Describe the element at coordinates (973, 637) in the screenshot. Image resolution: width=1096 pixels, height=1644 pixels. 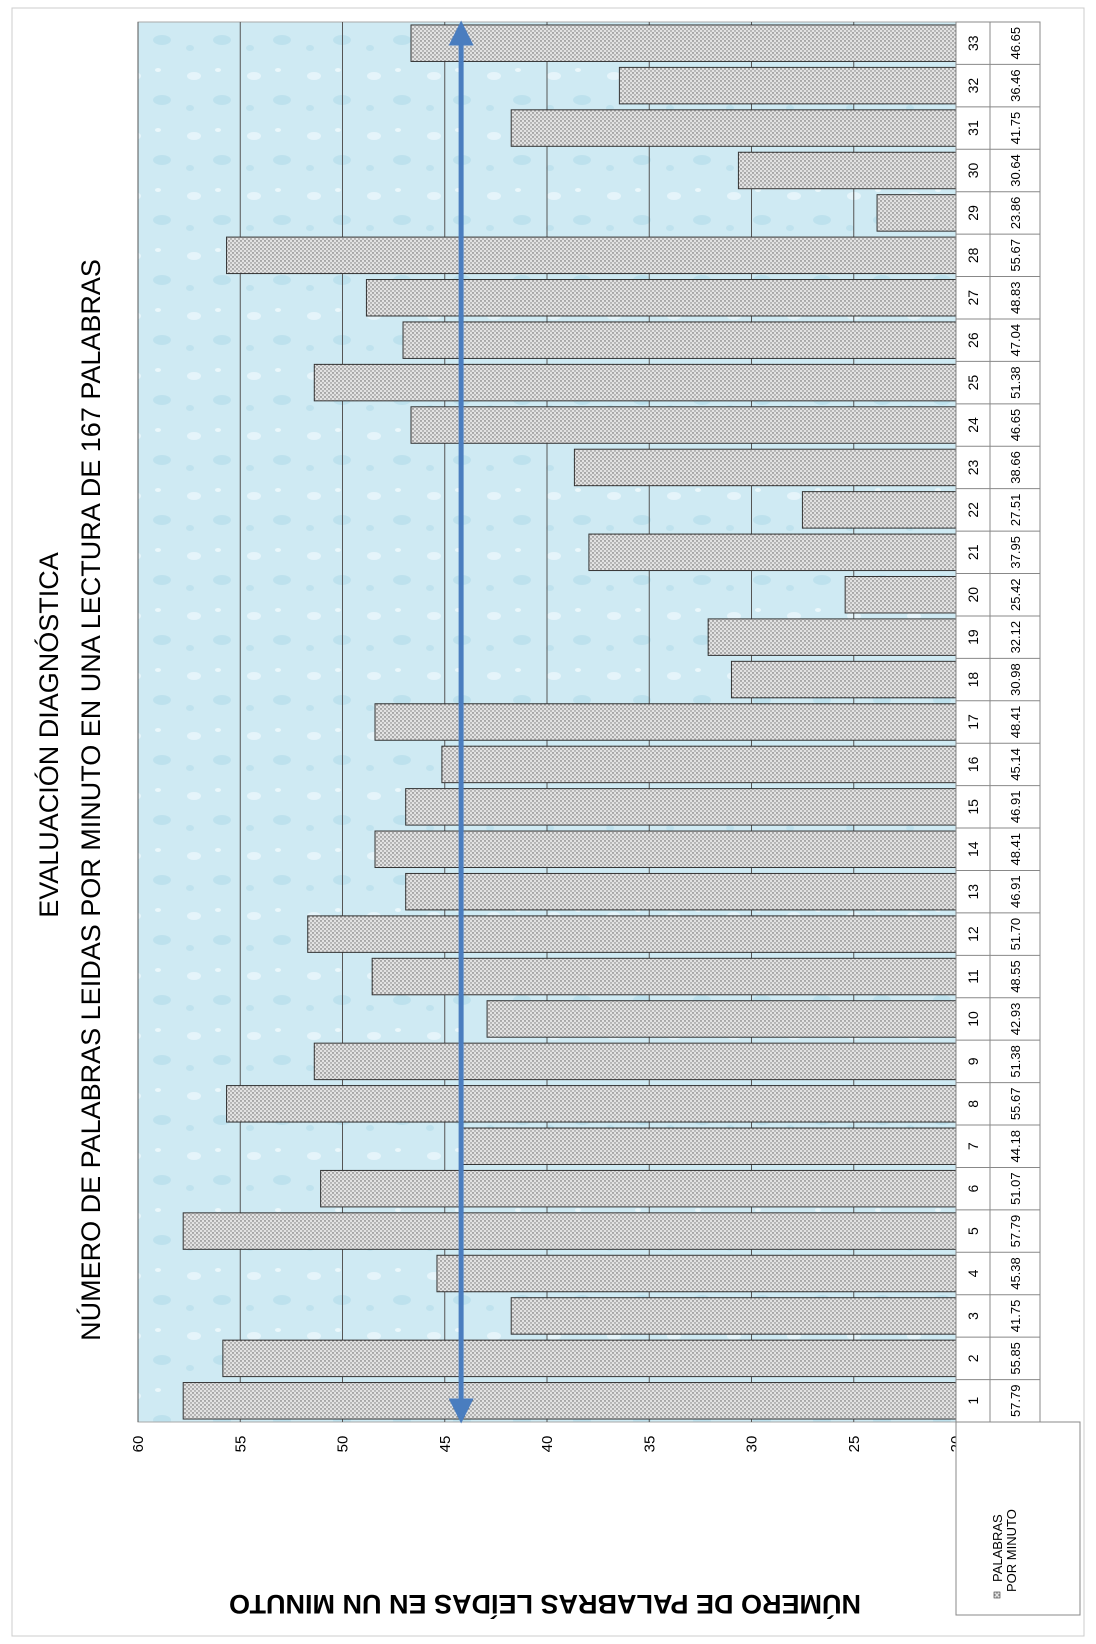
I see `category-label: 19` at that location.